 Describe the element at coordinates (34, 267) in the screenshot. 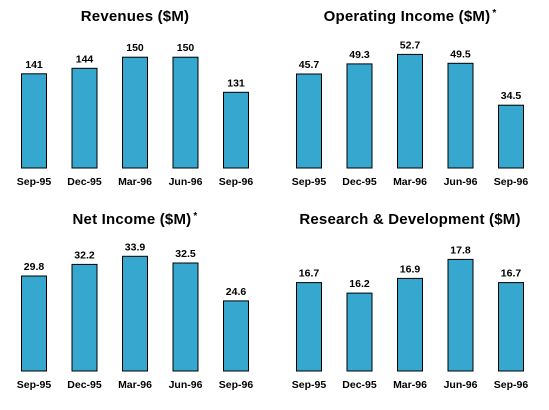

I see `value-label: 29.8` at that location.